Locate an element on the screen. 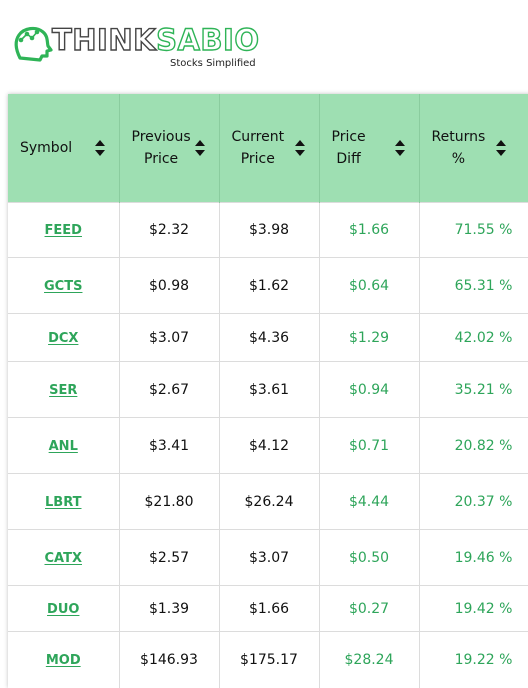  symbol-link: MOD is located at coordinates (63, 660).